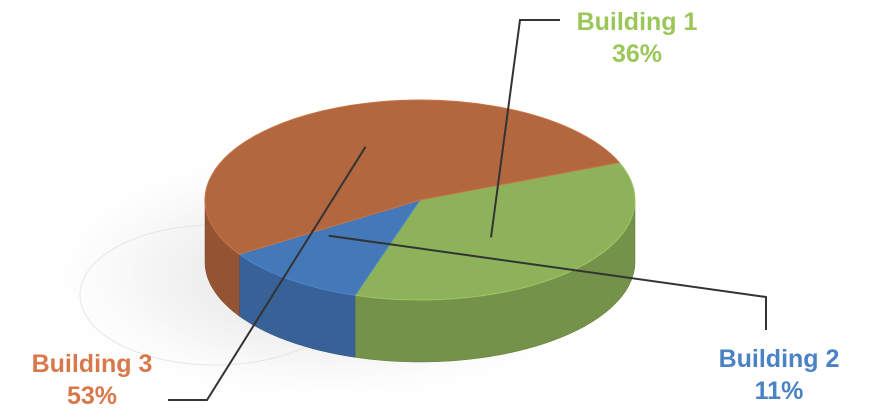 The image size is (869, 415). What do you see at coordinates (637, 22) in the screenshot?
I see `label-name-building-1: Building 1` at bounding box center [637, 22].